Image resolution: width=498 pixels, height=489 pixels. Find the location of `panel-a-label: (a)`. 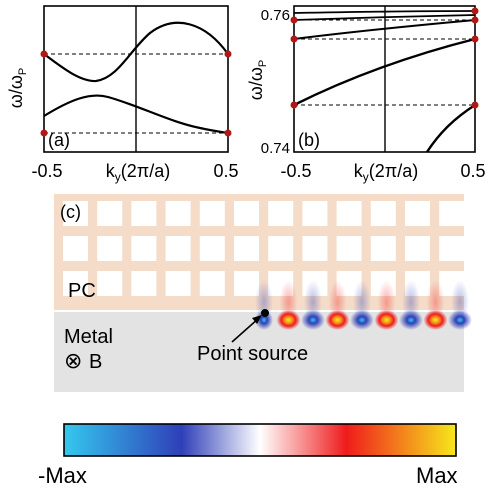

panel-a-label: (a) is located at coordinates (59, 140).